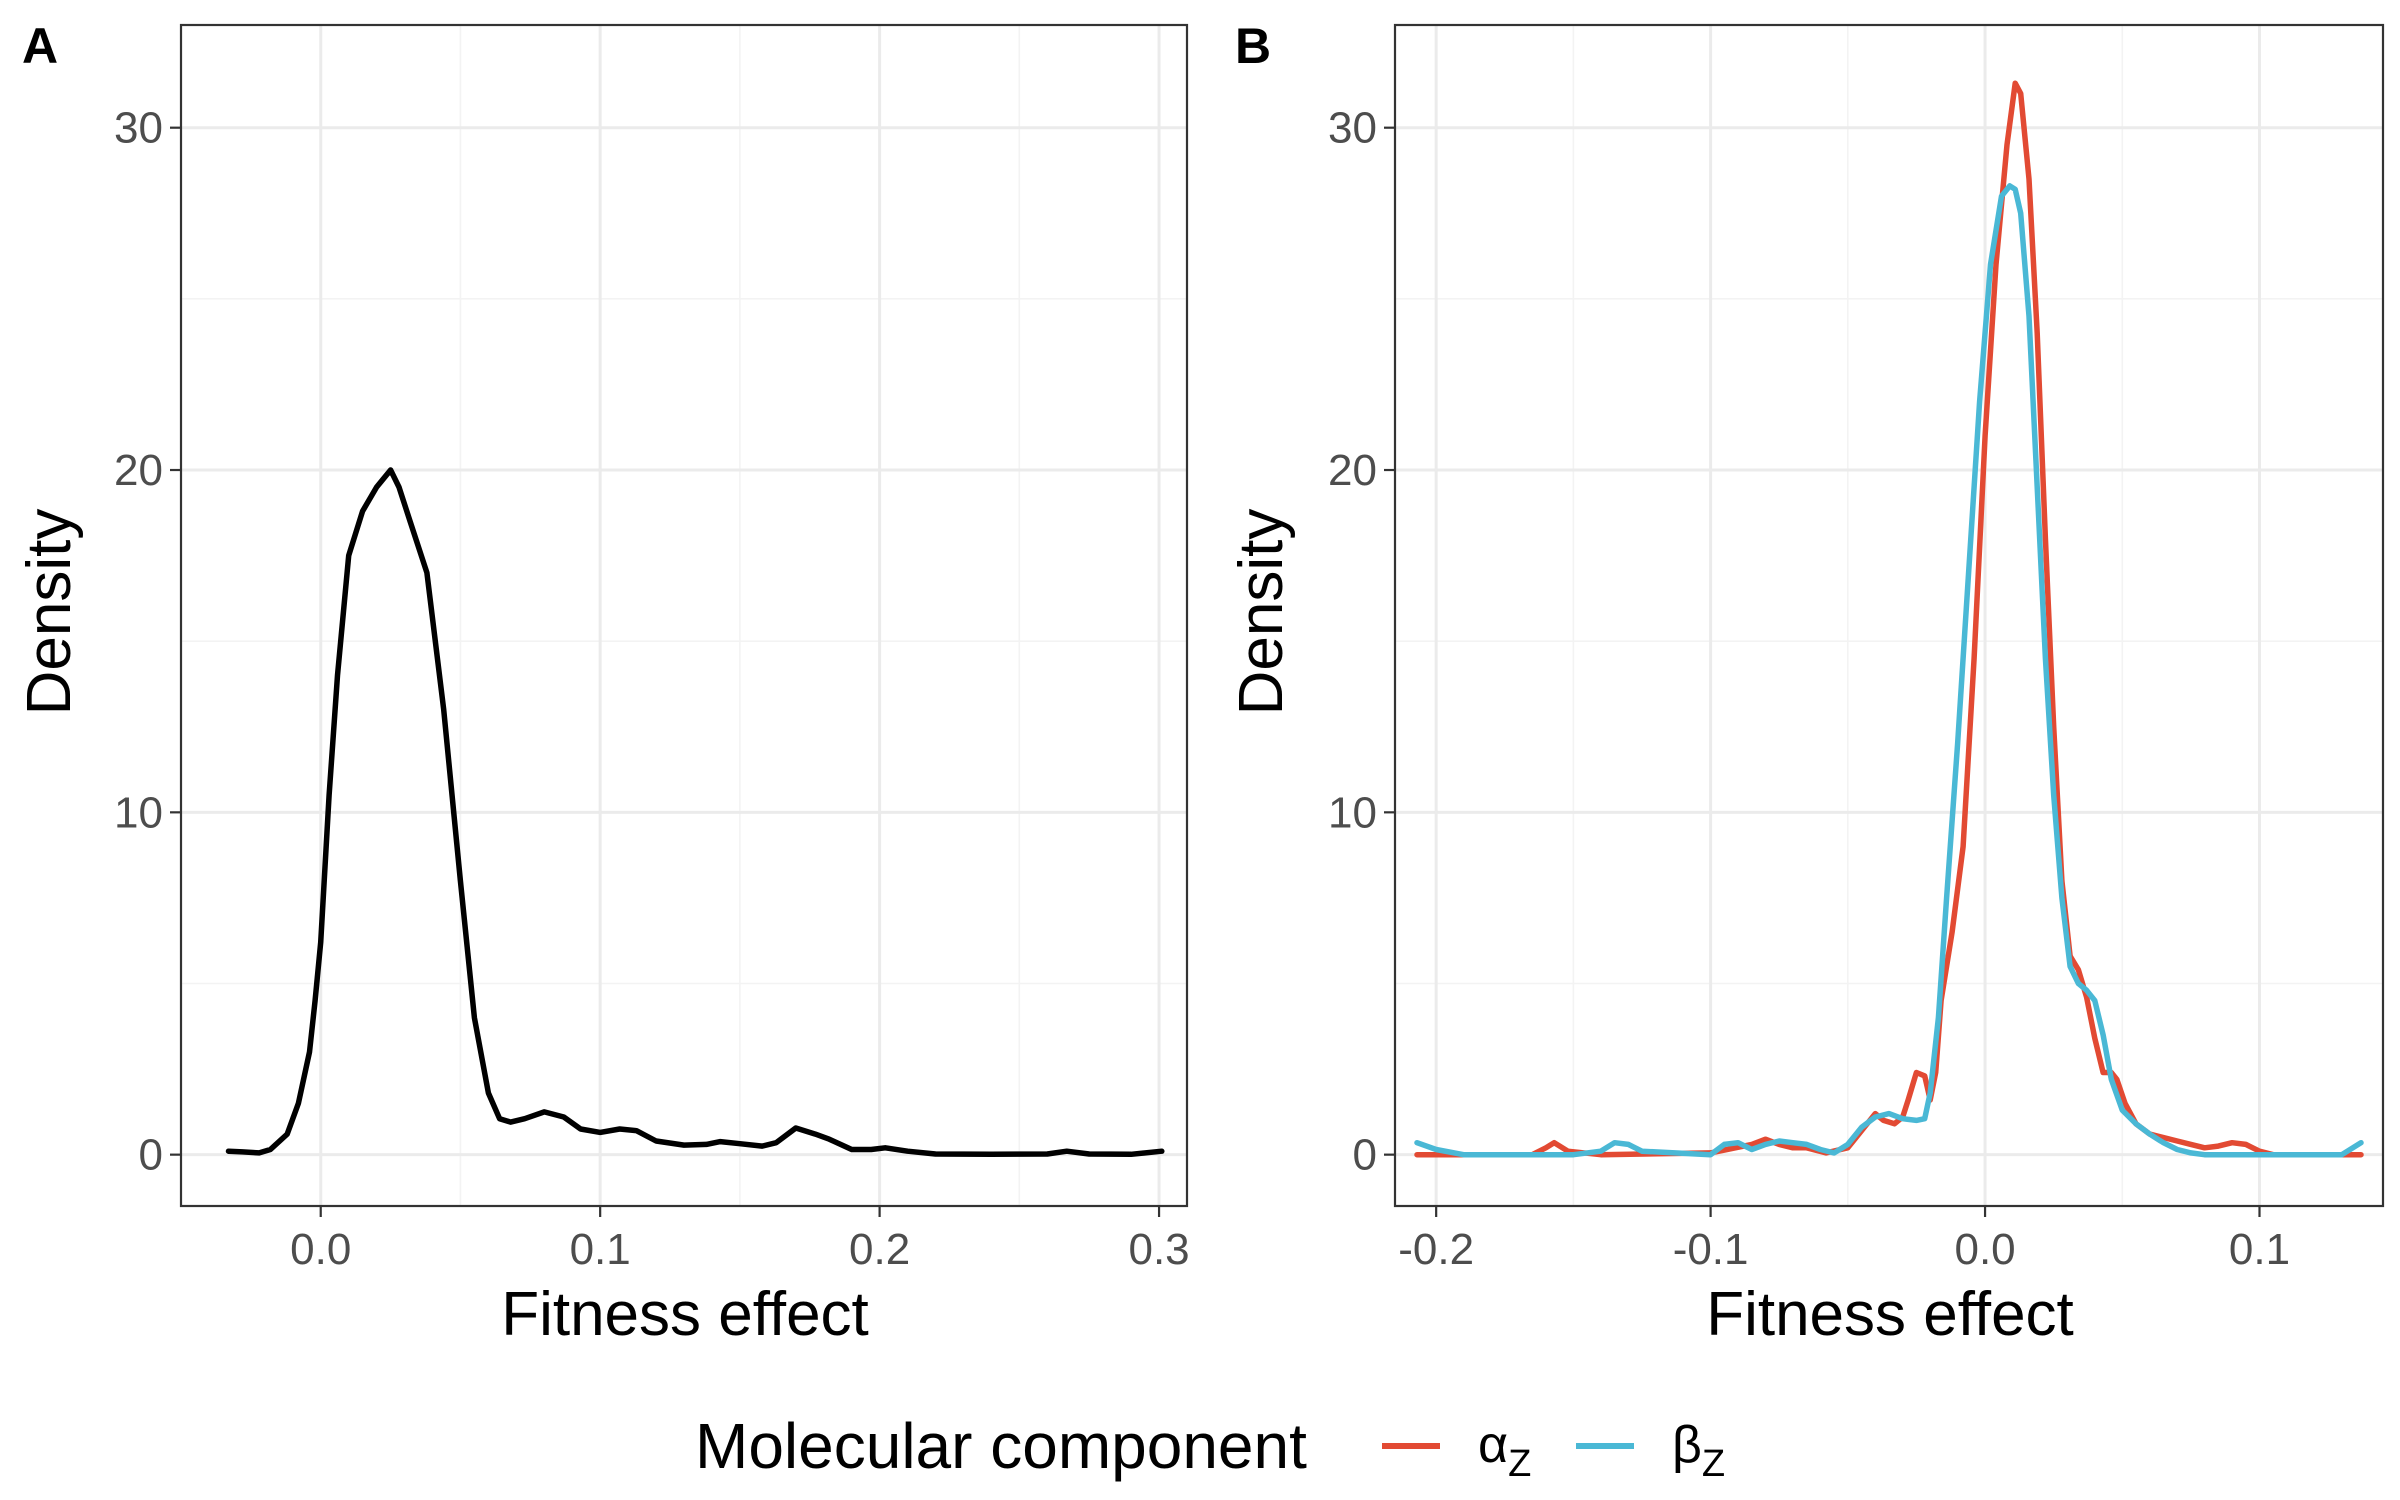  I want to click on legend: Molecular component αZ βZ, so click(1210, 1447).